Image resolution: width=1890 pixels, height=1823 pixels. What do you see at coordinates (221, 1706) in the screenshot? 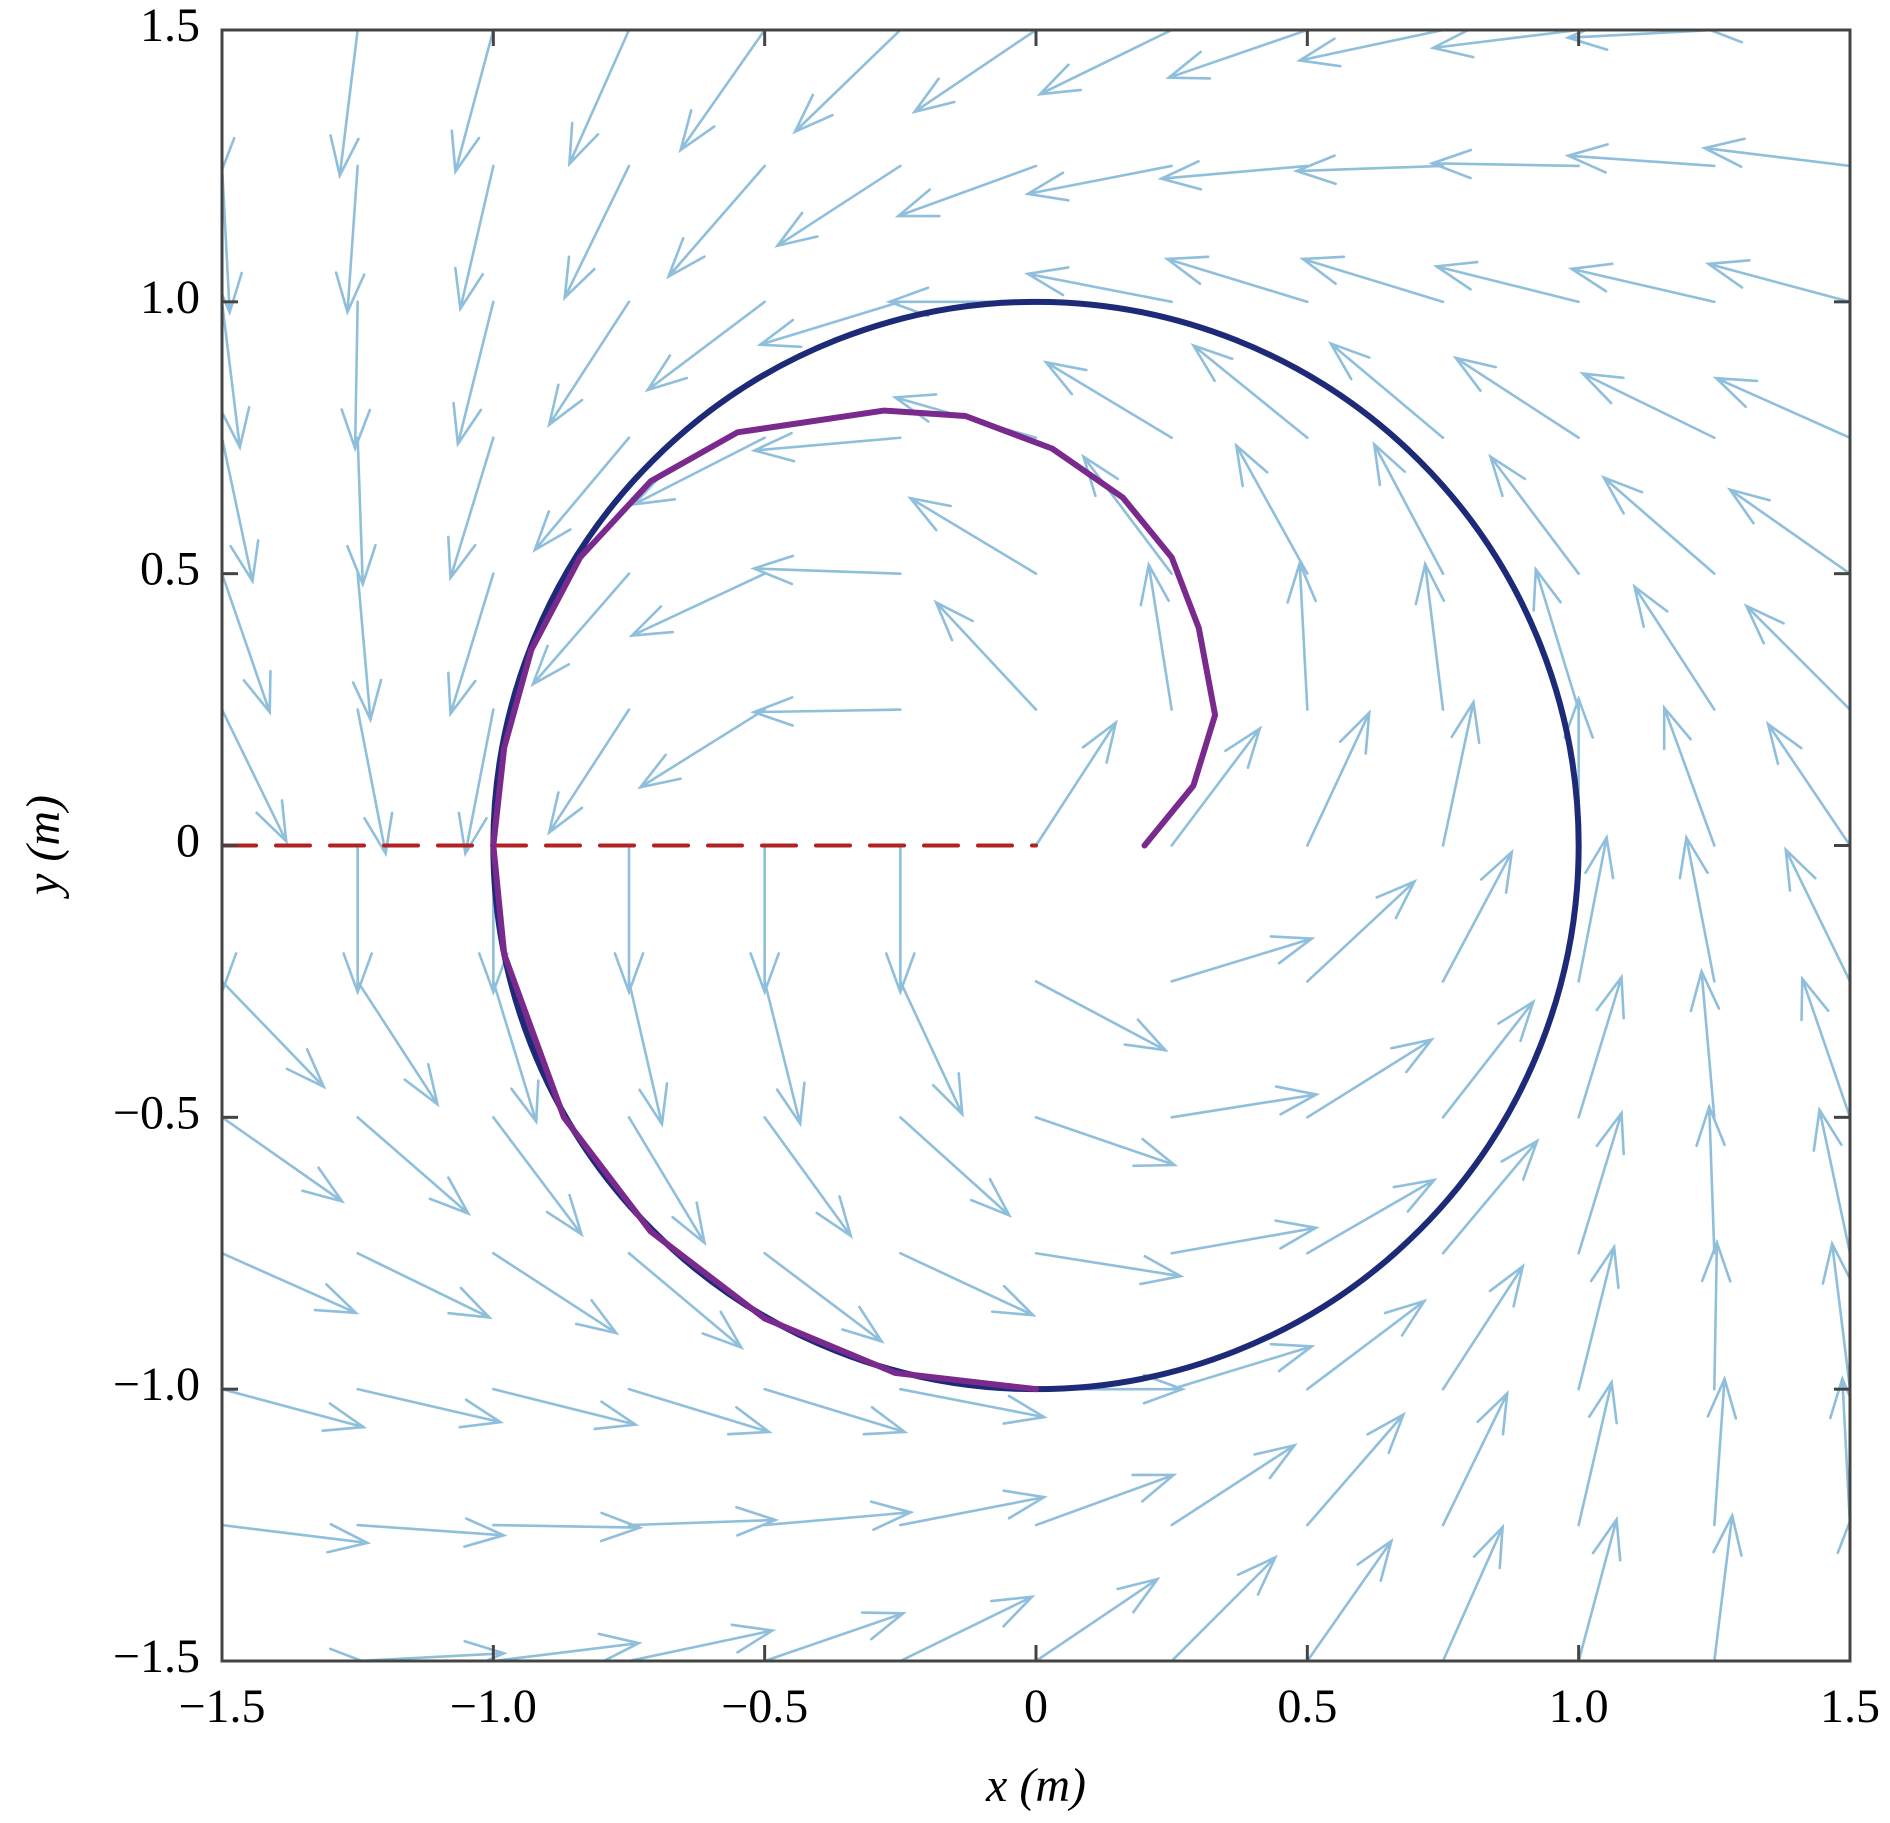
I see `x-tick-label: −1.5` at bounding box center [221, 1706].